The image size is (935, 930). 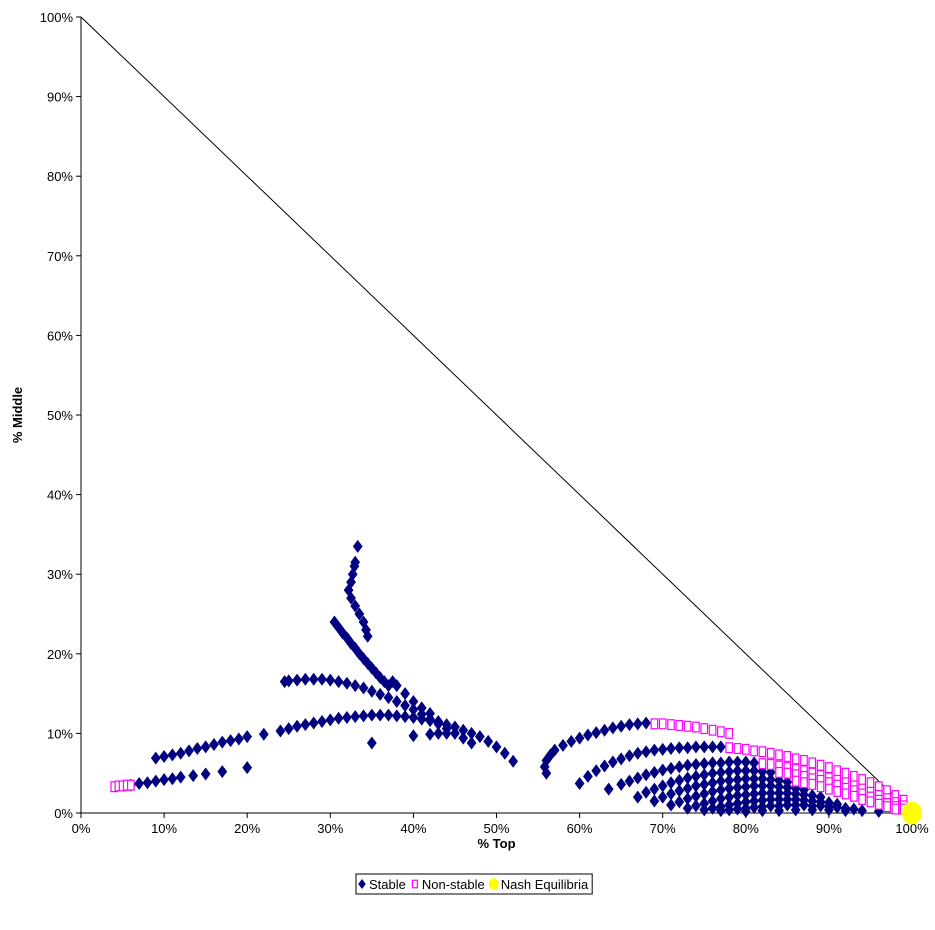 I want to click on y-axis-title: % Middle, so click(x=17, y=415).